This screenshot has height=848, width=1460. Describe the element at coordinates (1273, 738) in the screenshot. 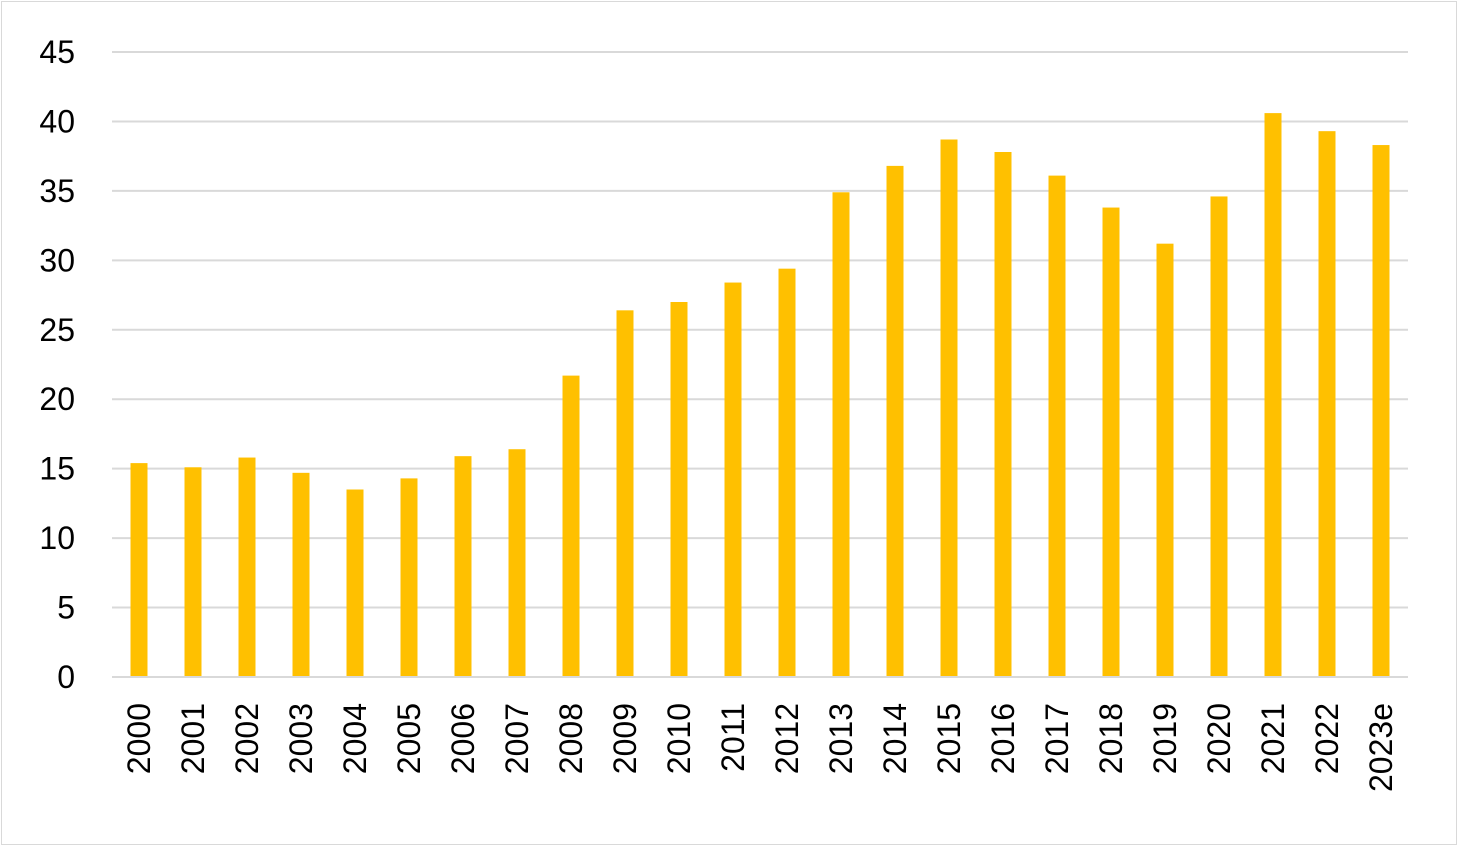

I see `x-tick-label: 2021` at that location.